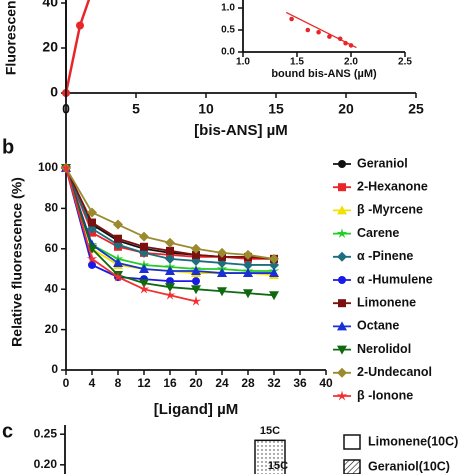 This screenshot has height=474, width=474. What do you see at coordinates (405, 62) in the screenshot?
I see `x-tick-label: 2.5` at bounding box center [405, 62].